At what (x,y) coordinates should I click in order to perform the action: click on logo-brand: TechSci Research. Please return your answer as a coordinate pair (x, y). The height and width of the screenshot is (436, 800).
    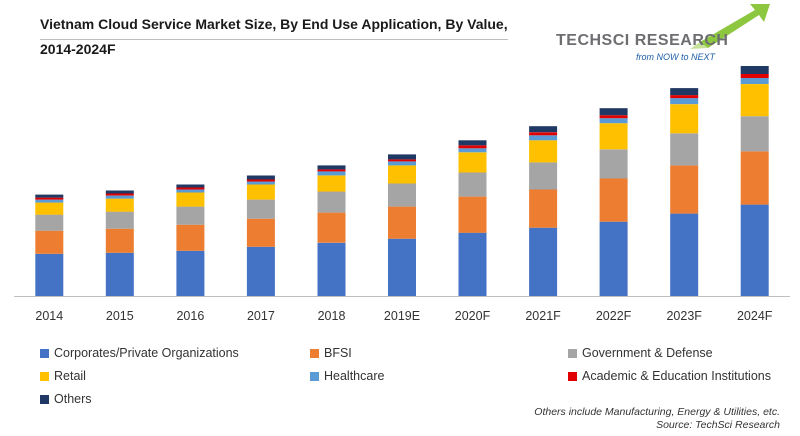
    Looking at the image, I should click on (642, 41).